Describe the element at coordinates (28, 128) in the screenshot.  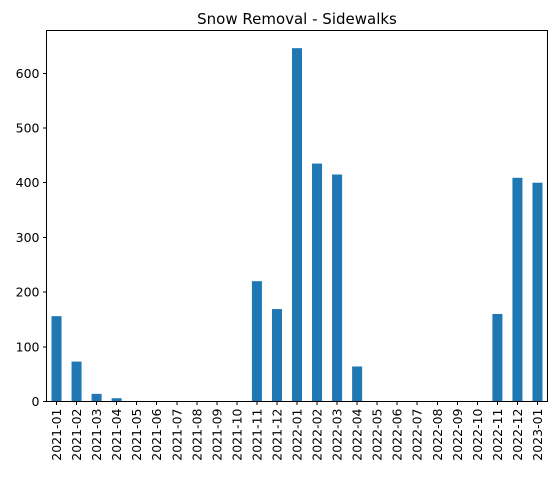
I see `y-tick-label: 500` at that location.